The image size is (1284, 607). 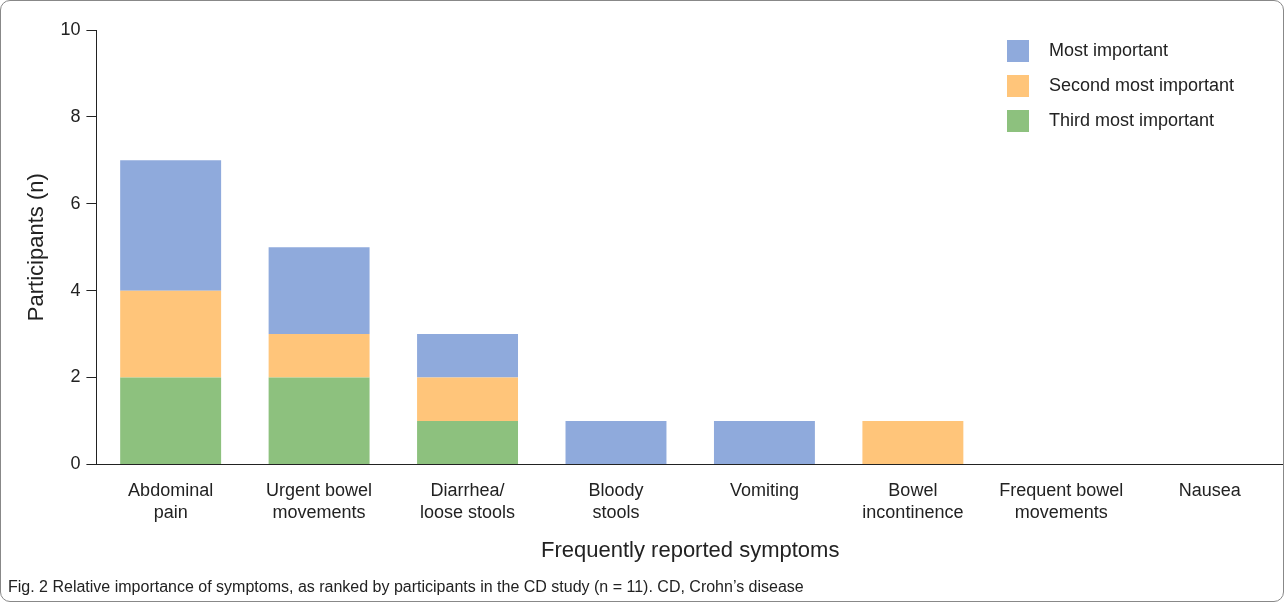 I want to click on y-axis-title: Participants (n), so click(x=36, y=247).